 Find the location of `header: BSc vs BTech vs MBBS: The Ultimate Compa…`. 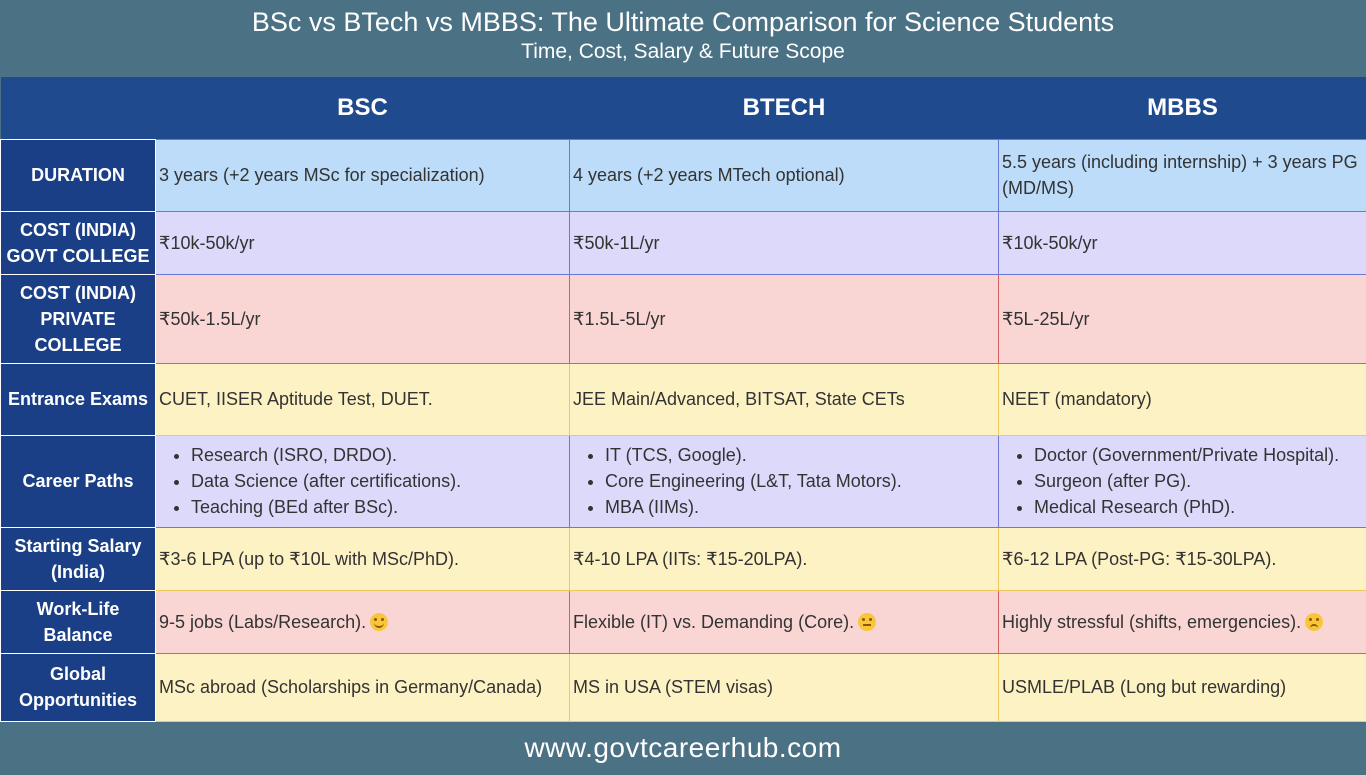

header: BSc vs BTech vs MBBS: The Ultimate Compa… is located at coordinates (683, 38).